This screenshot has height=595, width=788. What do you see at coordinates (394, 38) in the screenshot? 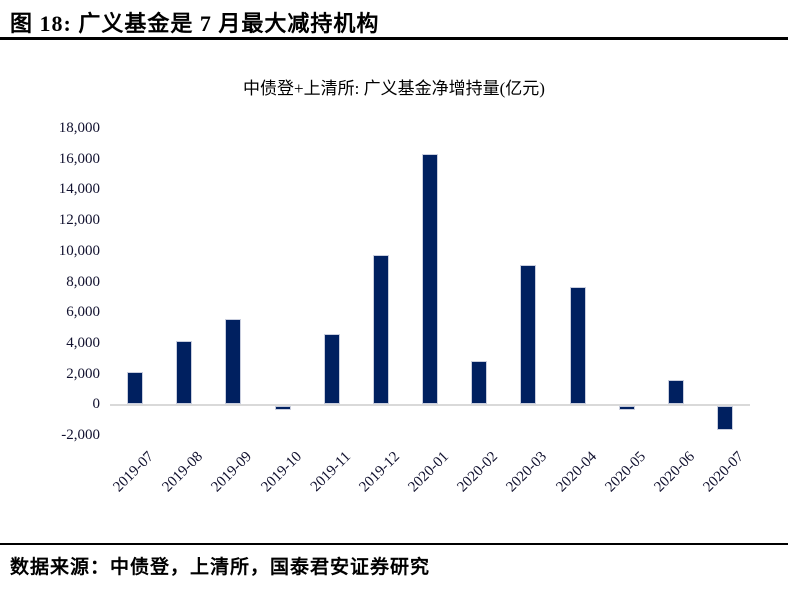
I see `header-divider` at bounding box center [394, 38].